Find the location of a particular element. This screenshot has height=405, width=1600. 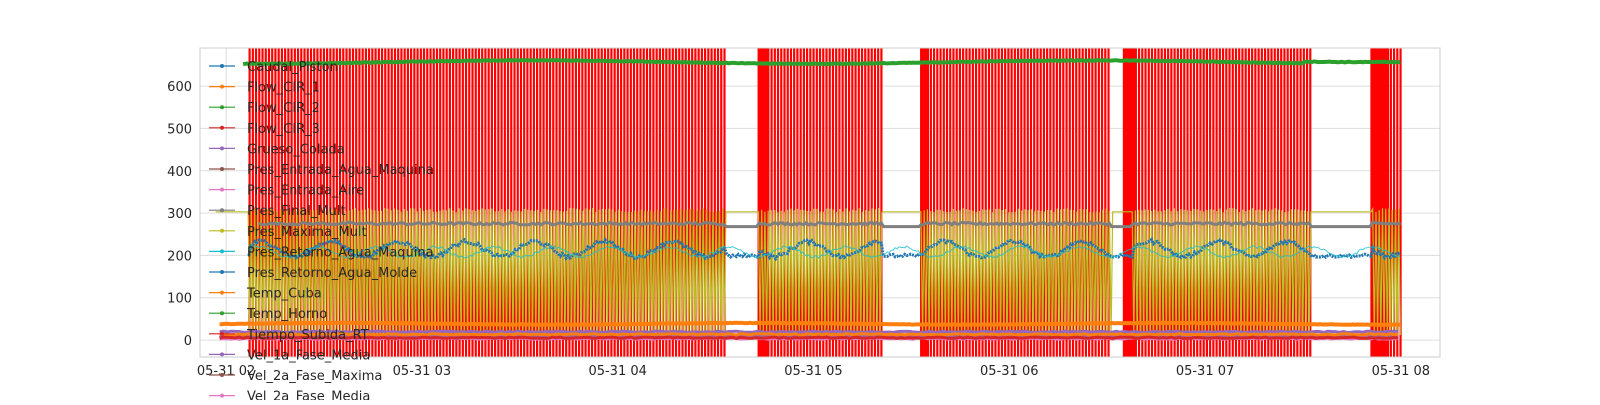

x-tick-label: 05-31 05 is located at coordinates (813, 371).